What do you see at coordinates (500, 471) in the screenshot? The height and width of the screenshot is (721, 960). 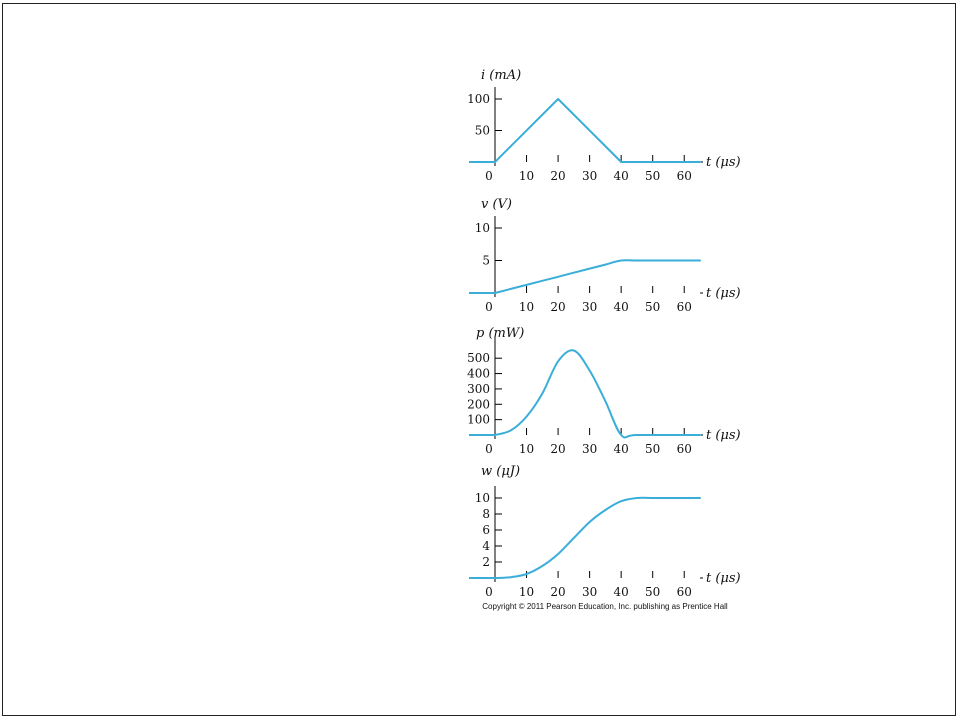 I see `chart-4-y-label: w (μJ)` at bounding box center [500, 471].